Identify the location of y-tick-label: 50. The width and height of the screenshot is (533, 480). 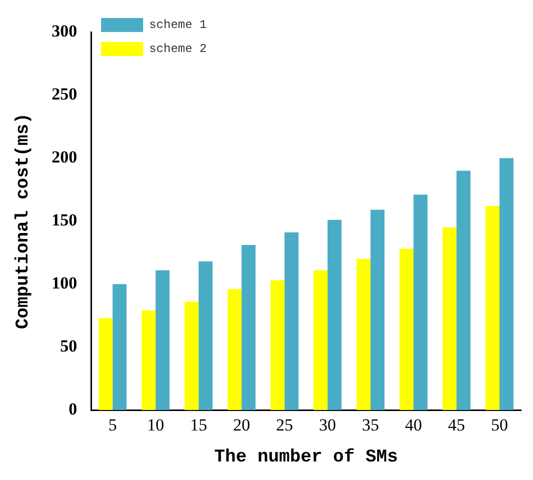
(69, 346).